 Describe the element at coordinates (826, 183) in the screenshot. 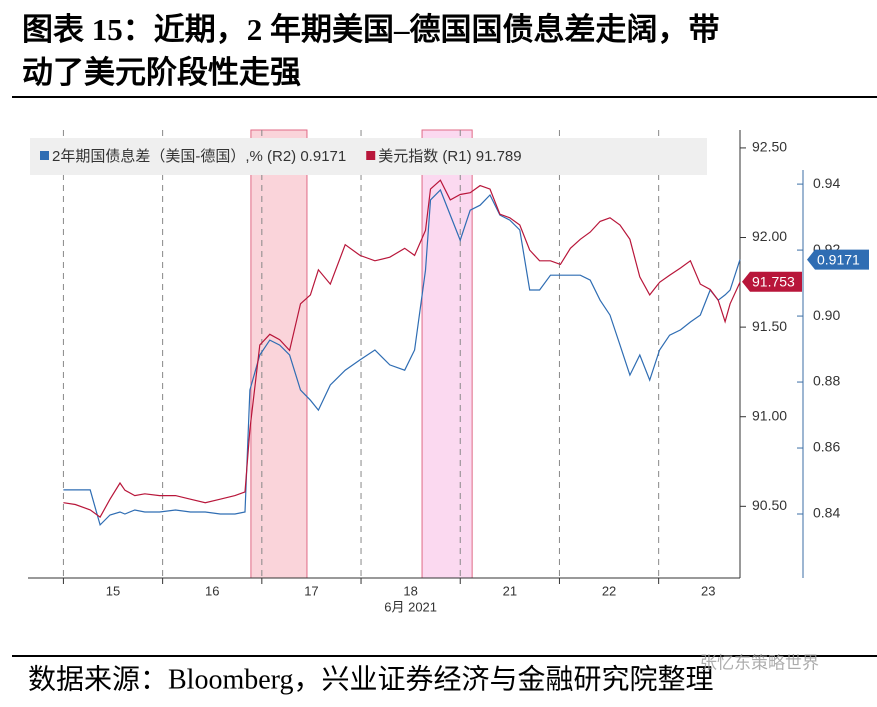

I see `y2-tick-label: 0.94` at that location.